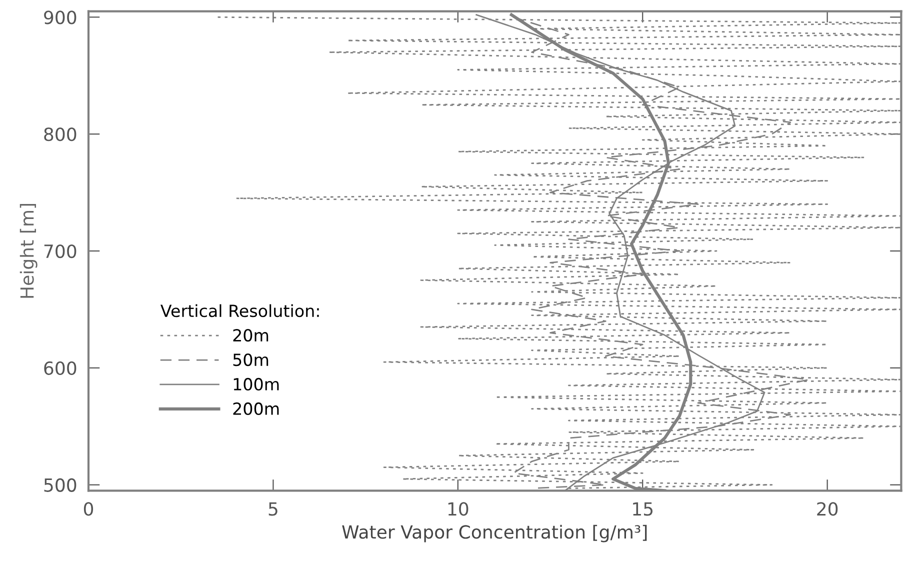  What do you see at coordinates (256, 384) in the screenshot?
I see `legend-label: 100m` at bounding box center [256, 384].